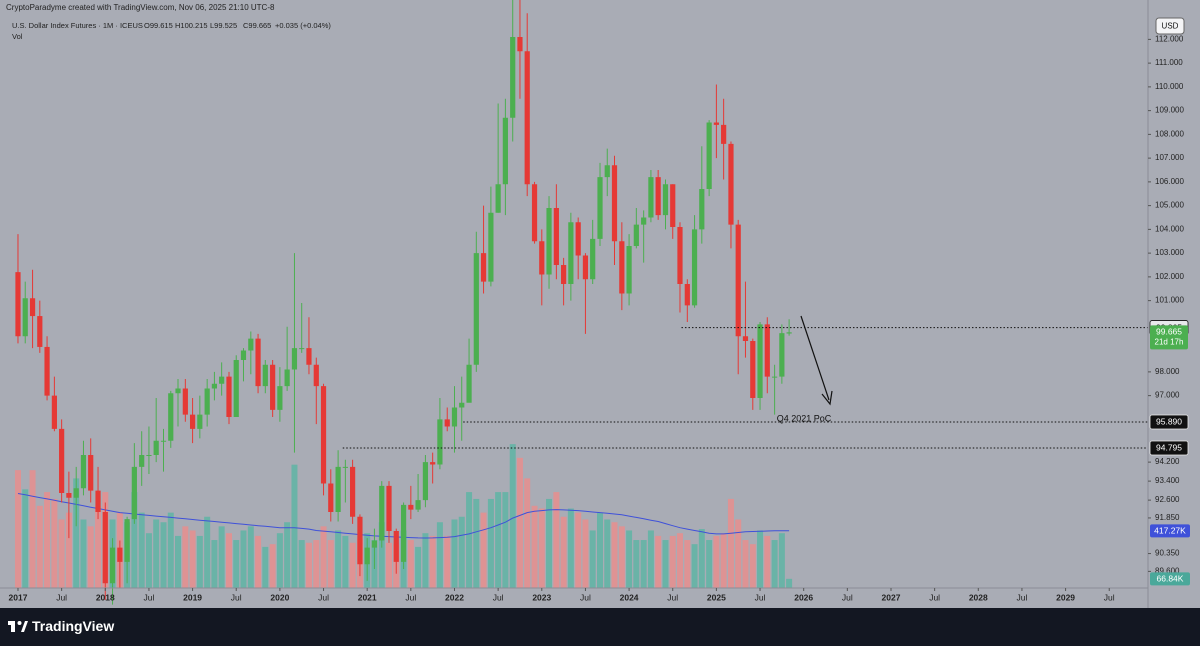 This screenshot has width=1200, height=646. Describe the element at coordinates (1169, 300) in the screenshot. I see `y-tick-label: 101.000` at that location.